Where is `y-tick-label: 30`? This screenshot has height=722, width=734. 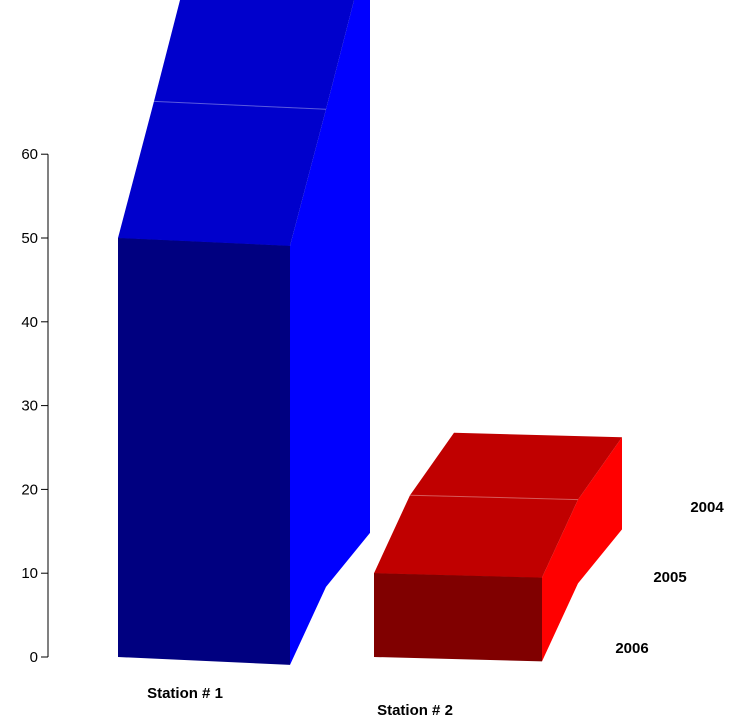
y-tick-label: 30 is located at coordinates (29, 406).